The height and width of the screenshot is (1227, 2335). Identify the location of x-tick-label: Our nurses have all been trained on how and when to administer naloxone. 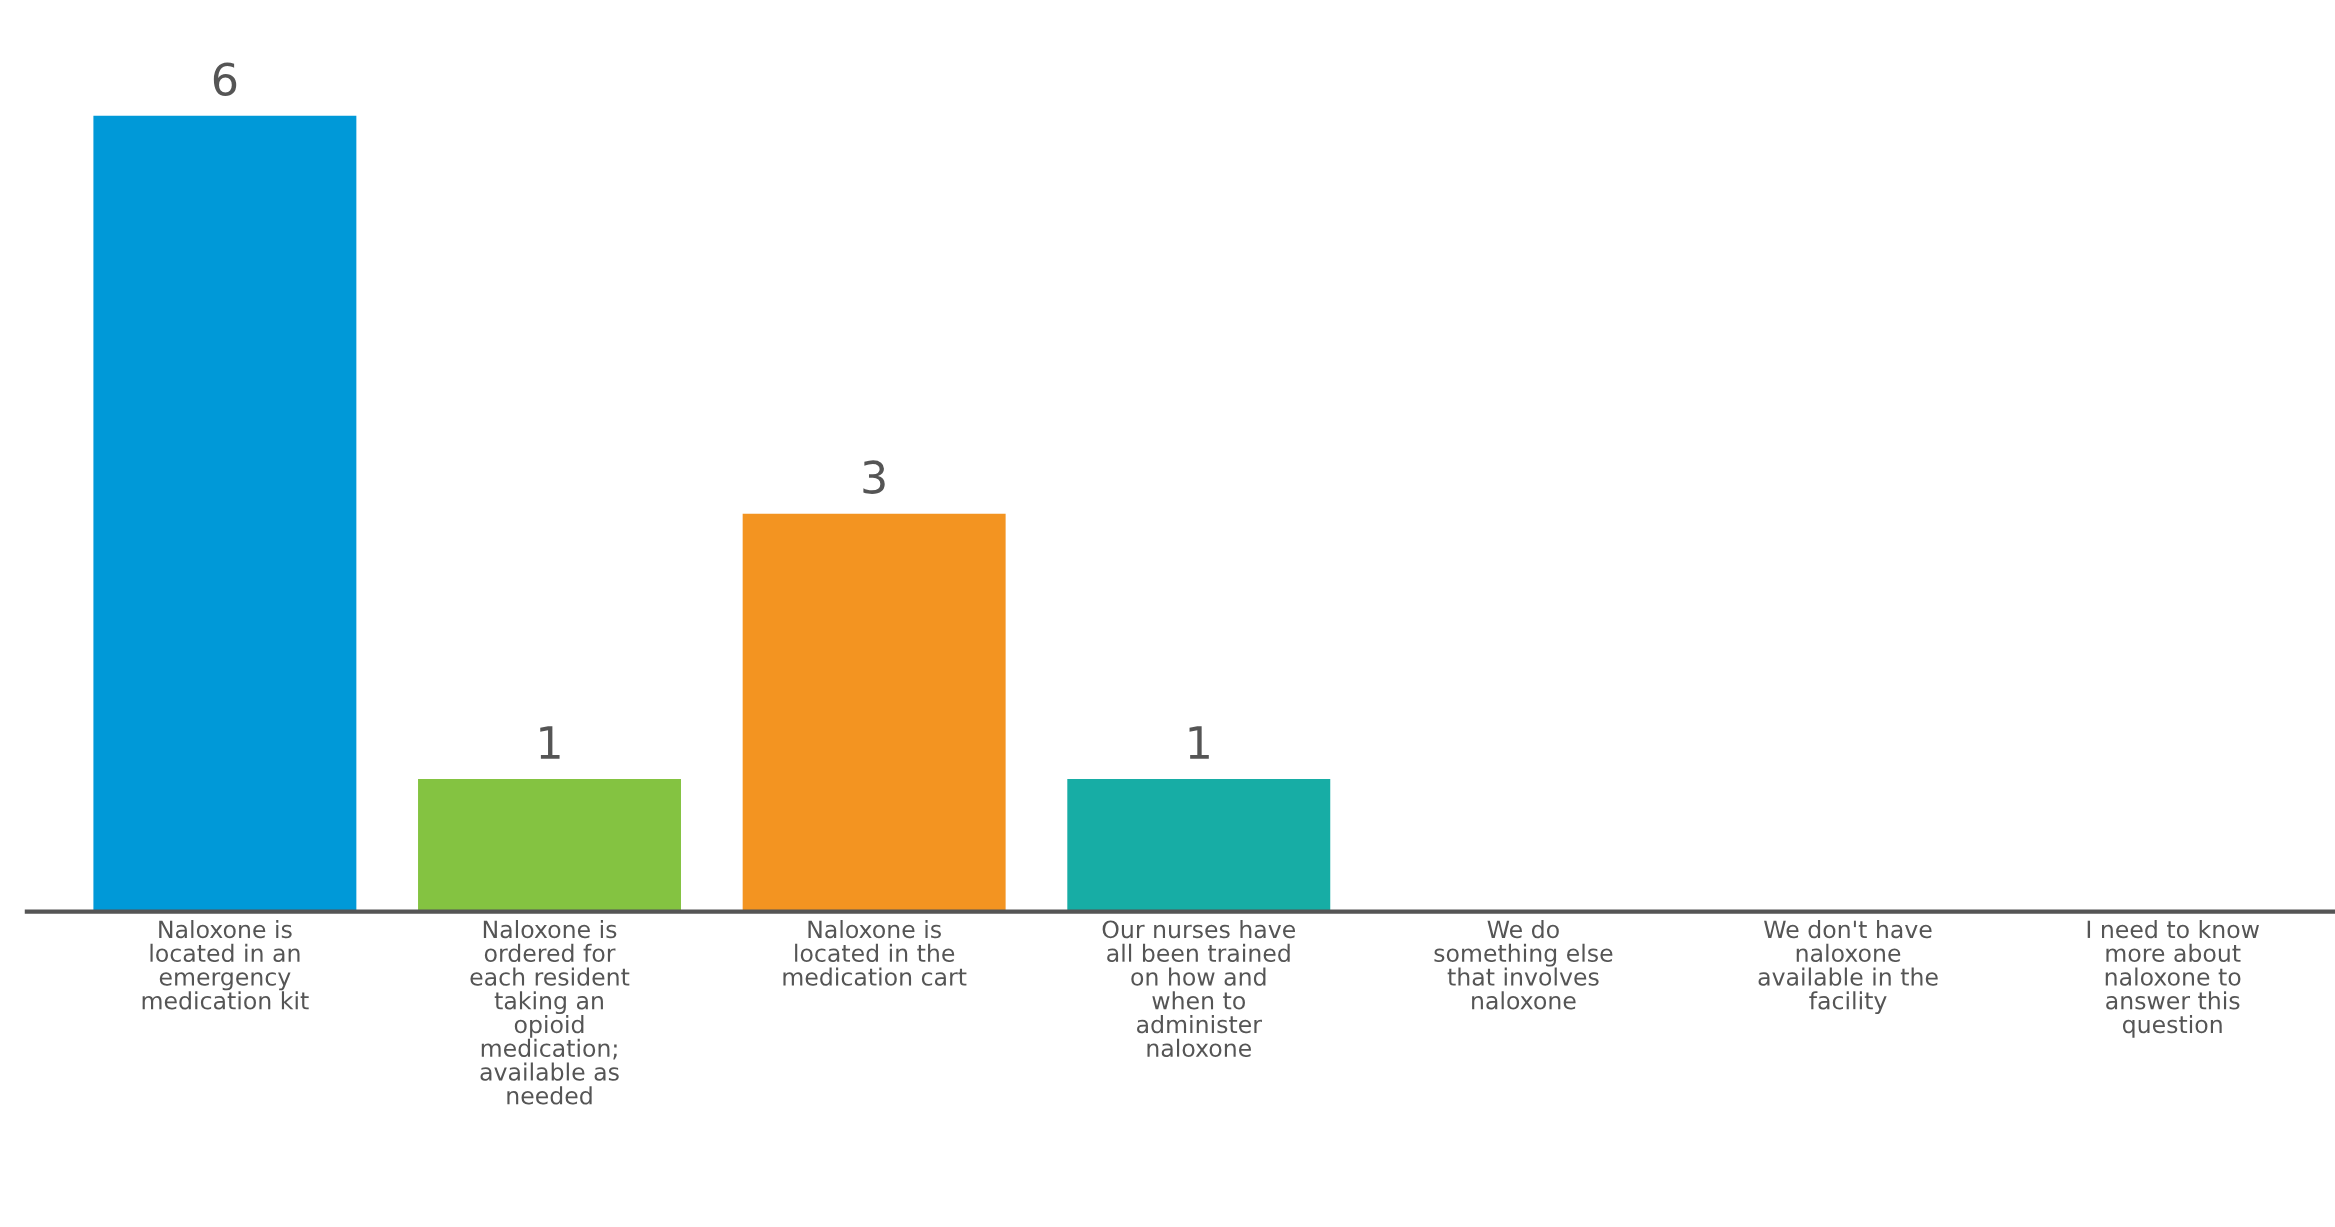
(1199, 988).